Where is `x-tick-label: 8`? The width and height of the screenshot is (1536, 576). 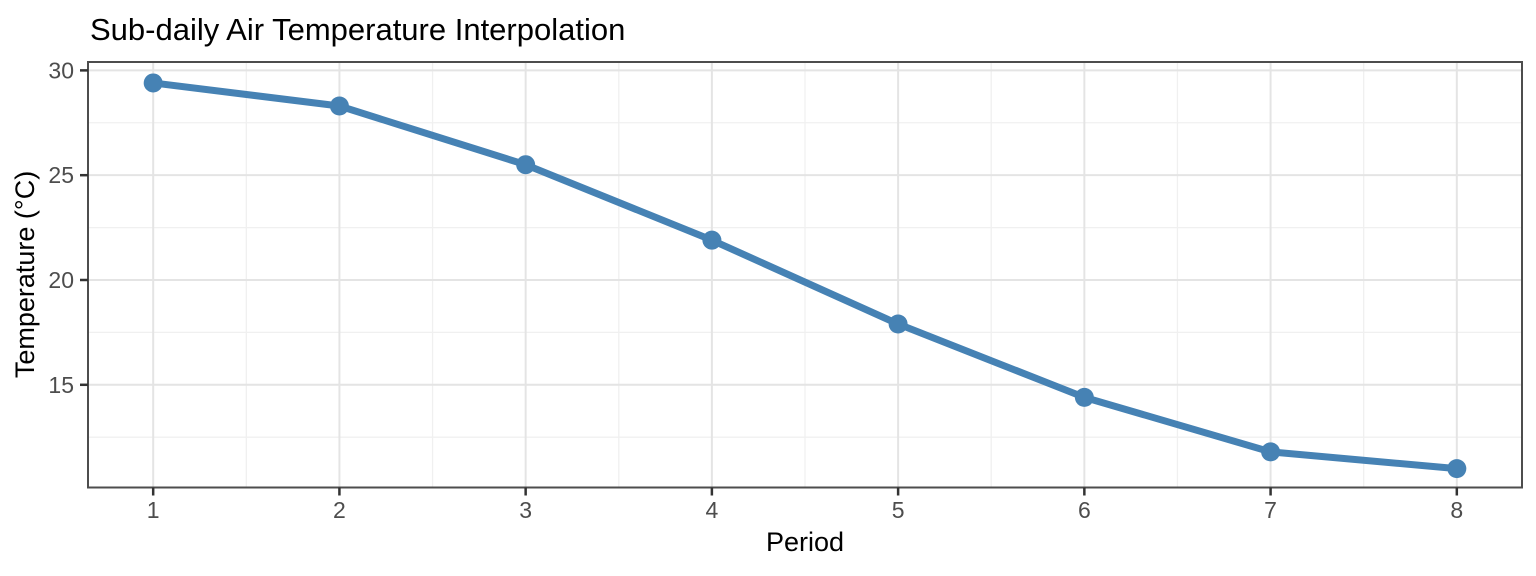 x-tick-label: 8 is located at coordinates (1456, 510).